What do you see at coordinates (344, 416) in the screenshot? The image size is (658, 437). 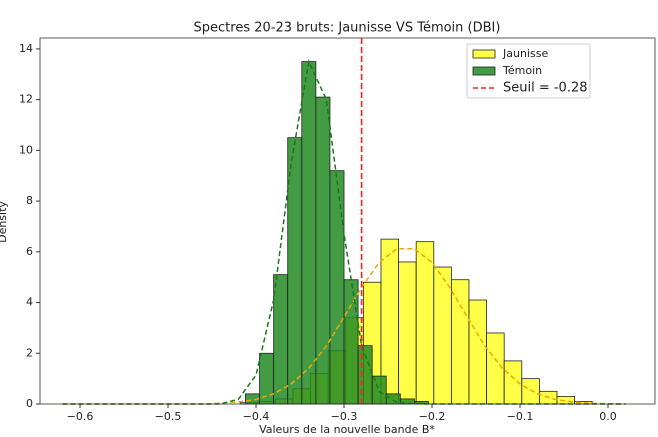 I see `x-tick-label: −0.3` at bounding box center [344, 416].